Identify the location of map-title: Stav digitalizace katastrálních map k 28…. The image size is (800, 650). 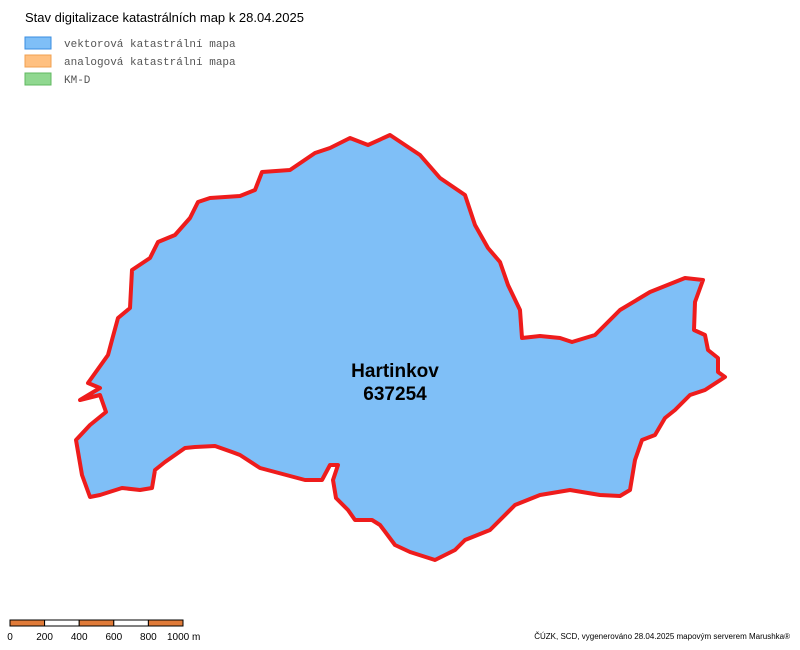
(164, 17).